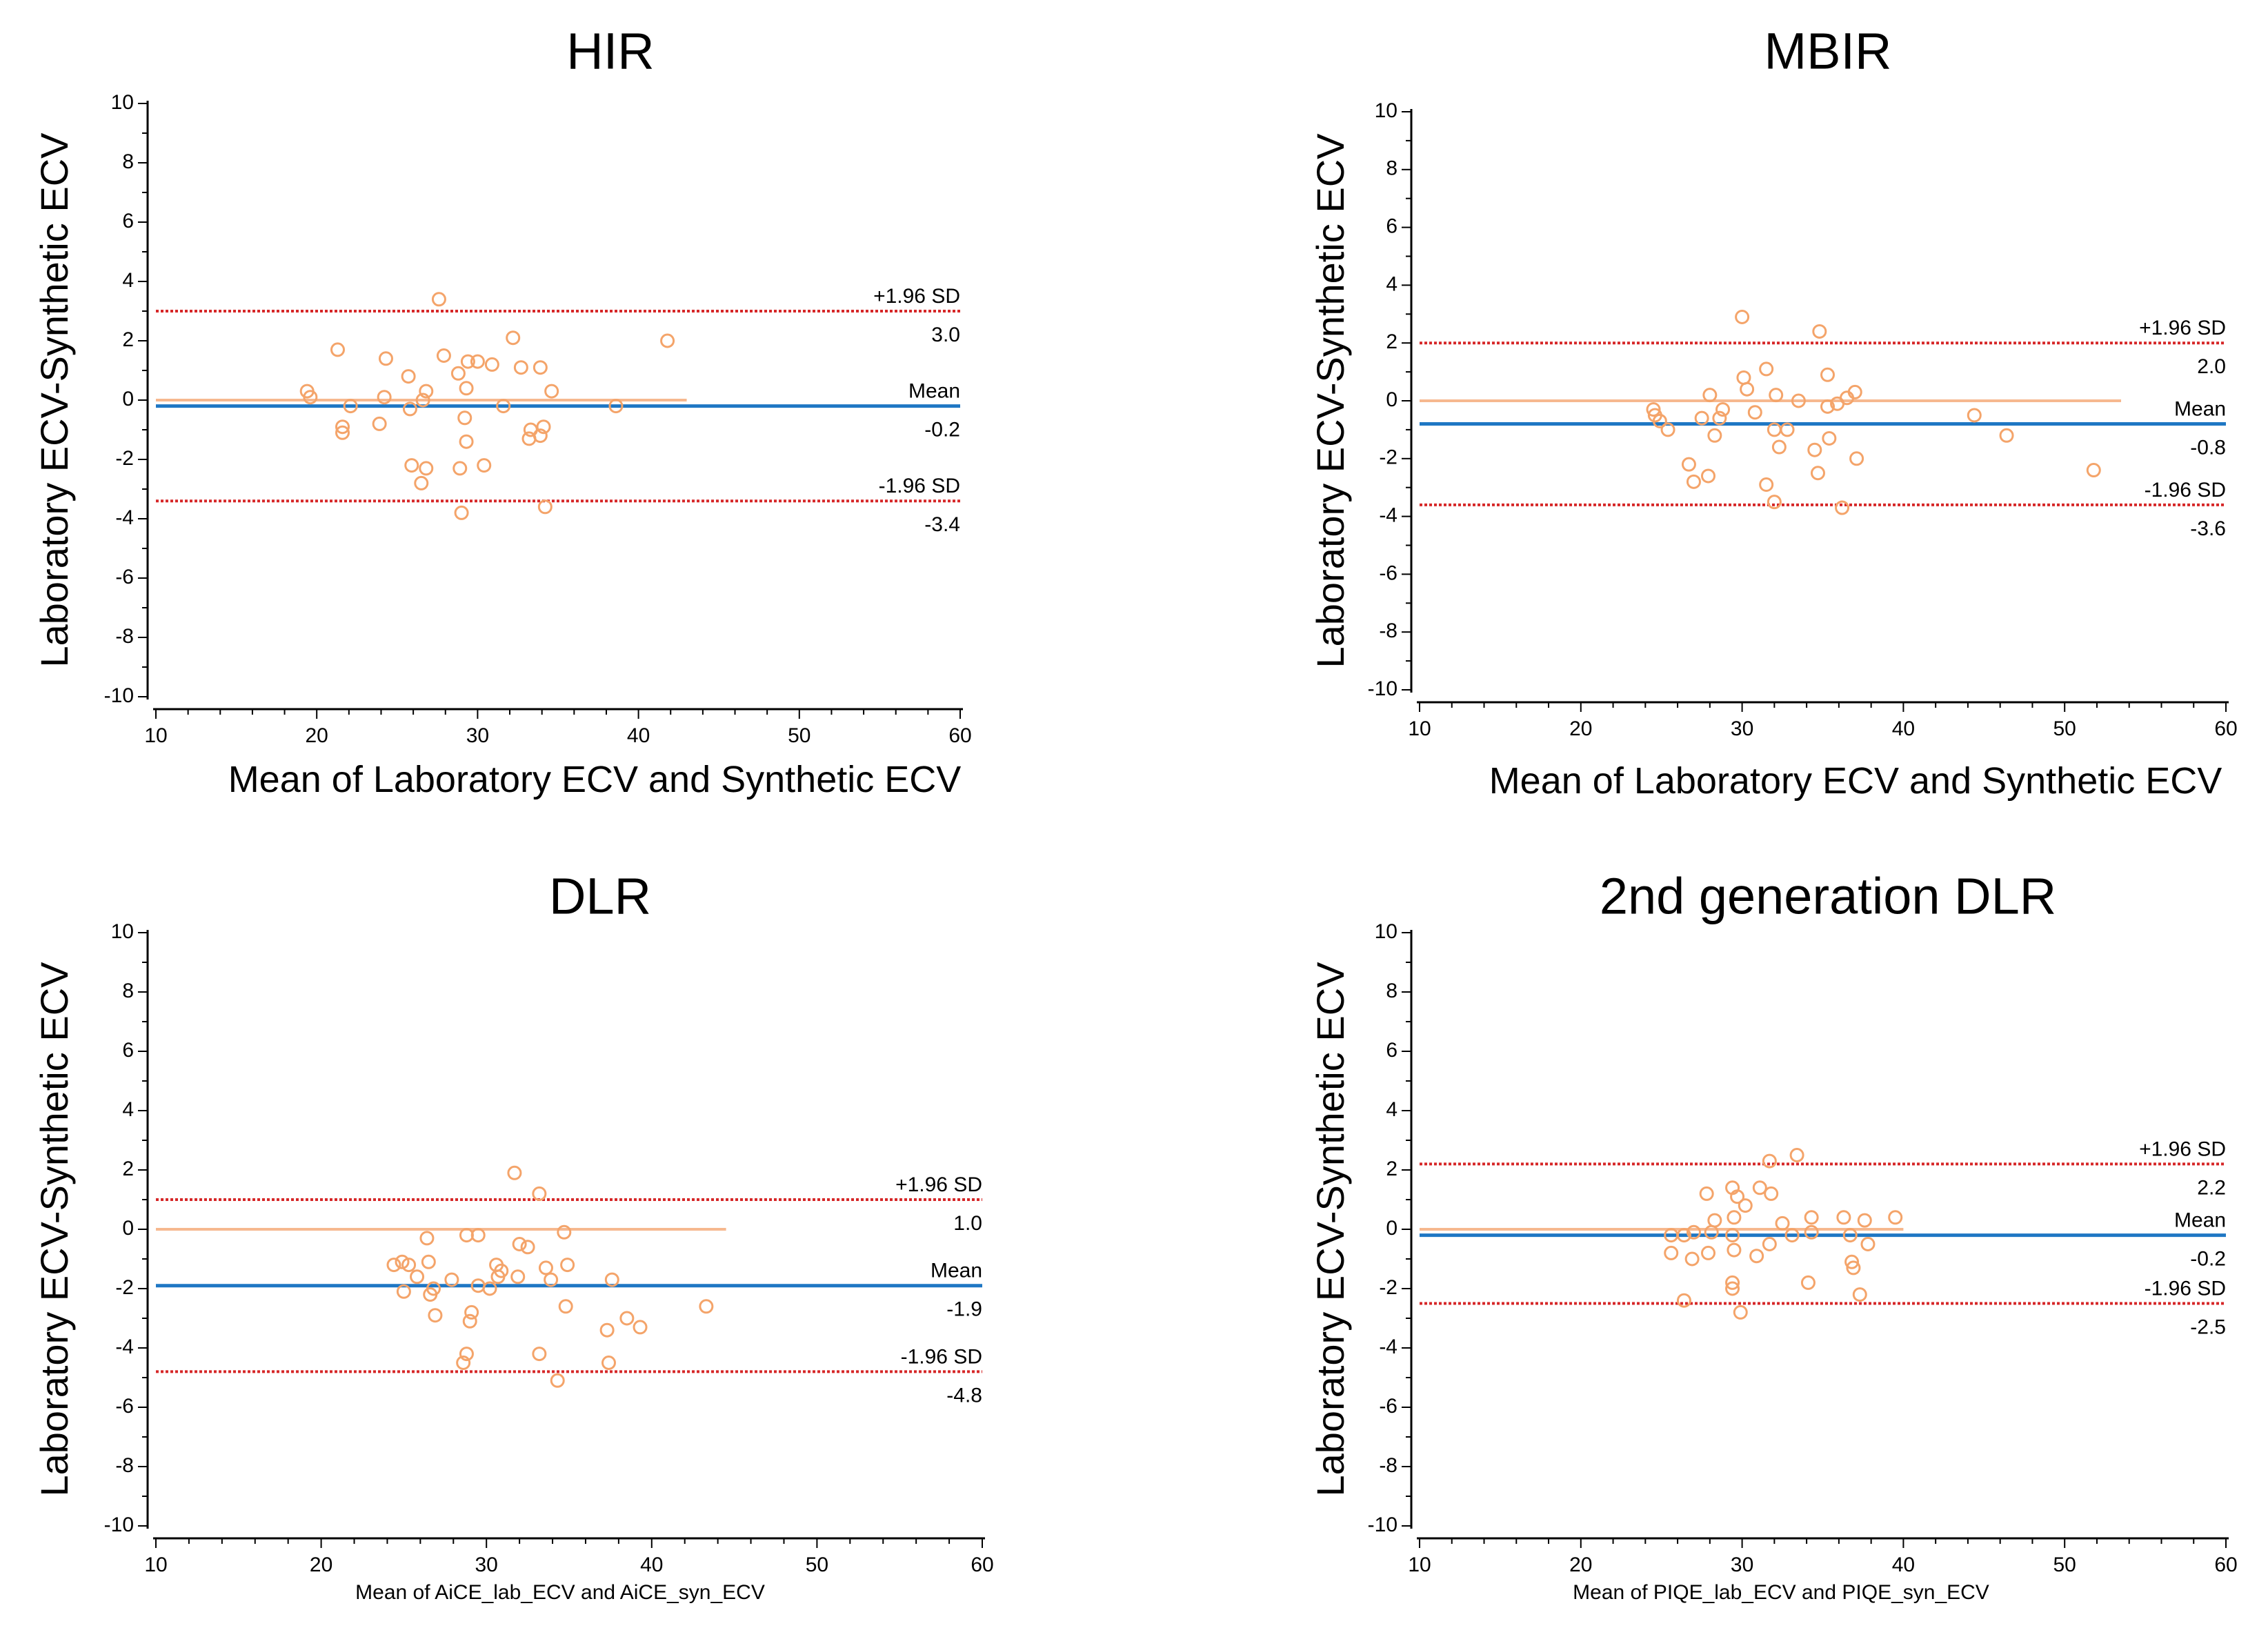 The image size is (2268, 1628). I want to click on x-tick-label: 60, so click(2225, 1565).